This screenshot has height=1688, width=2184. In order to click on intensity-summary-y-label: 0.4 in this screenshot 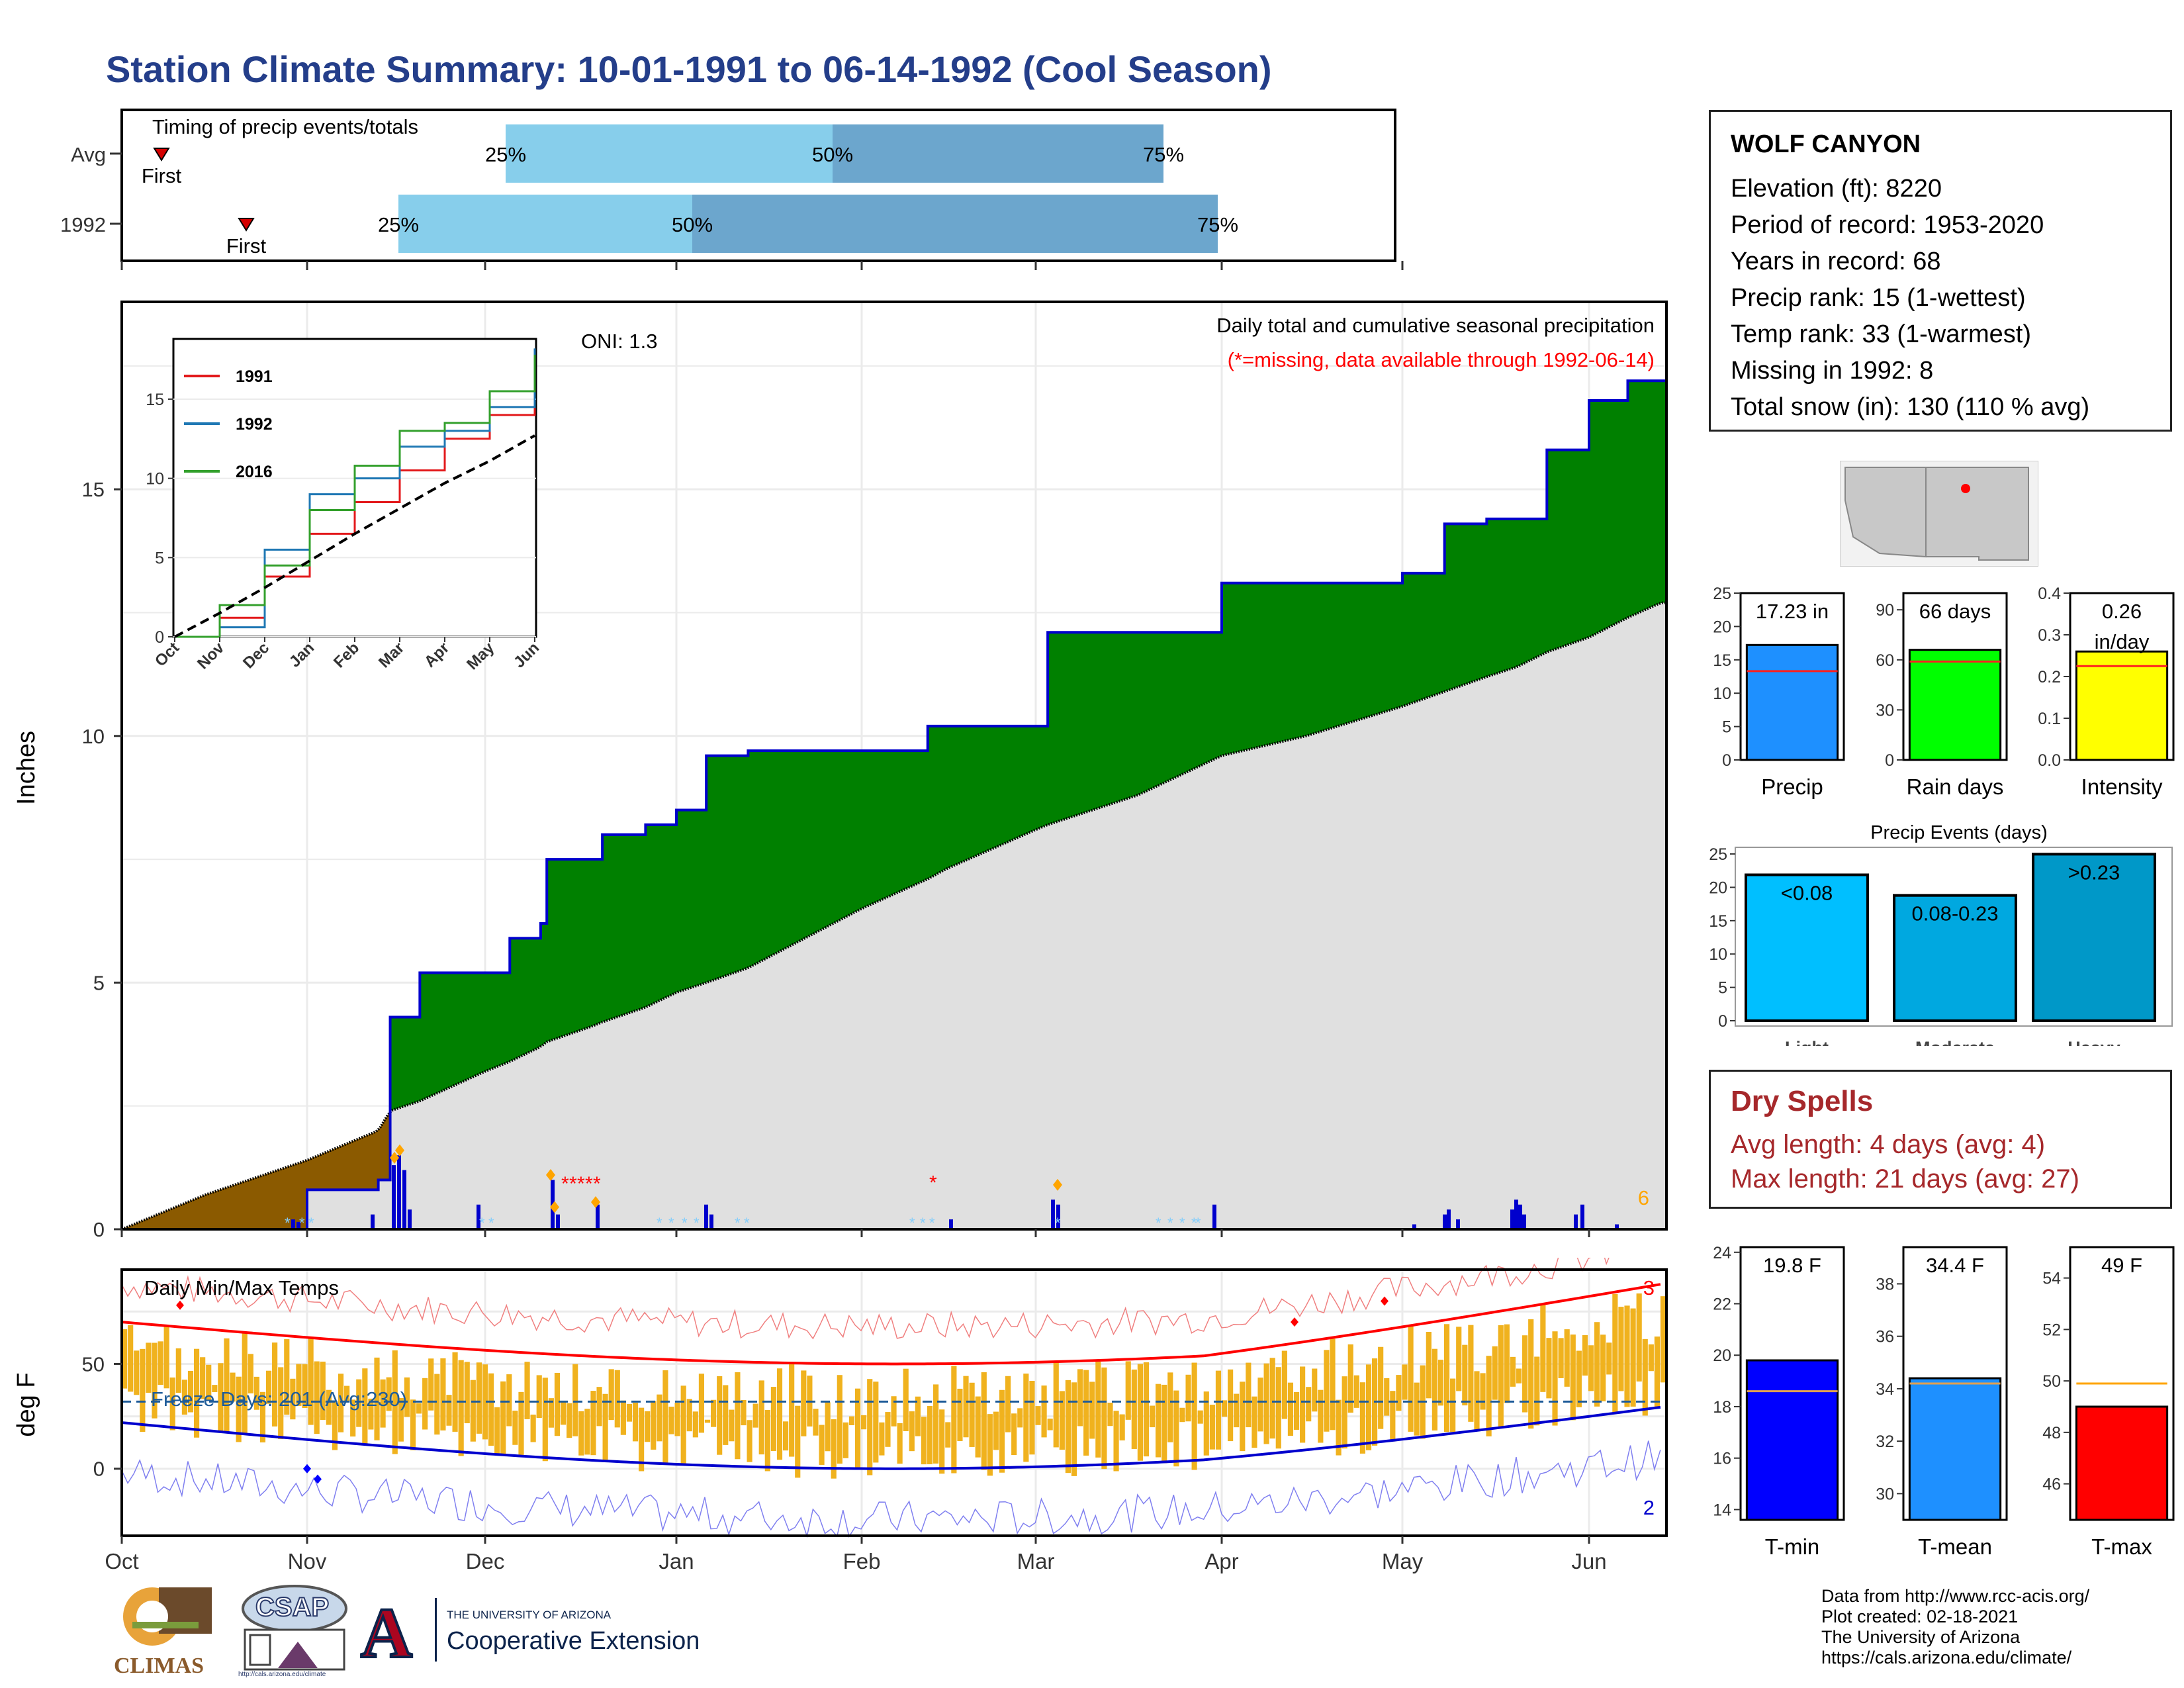, I will do `click(2049, 594)`.